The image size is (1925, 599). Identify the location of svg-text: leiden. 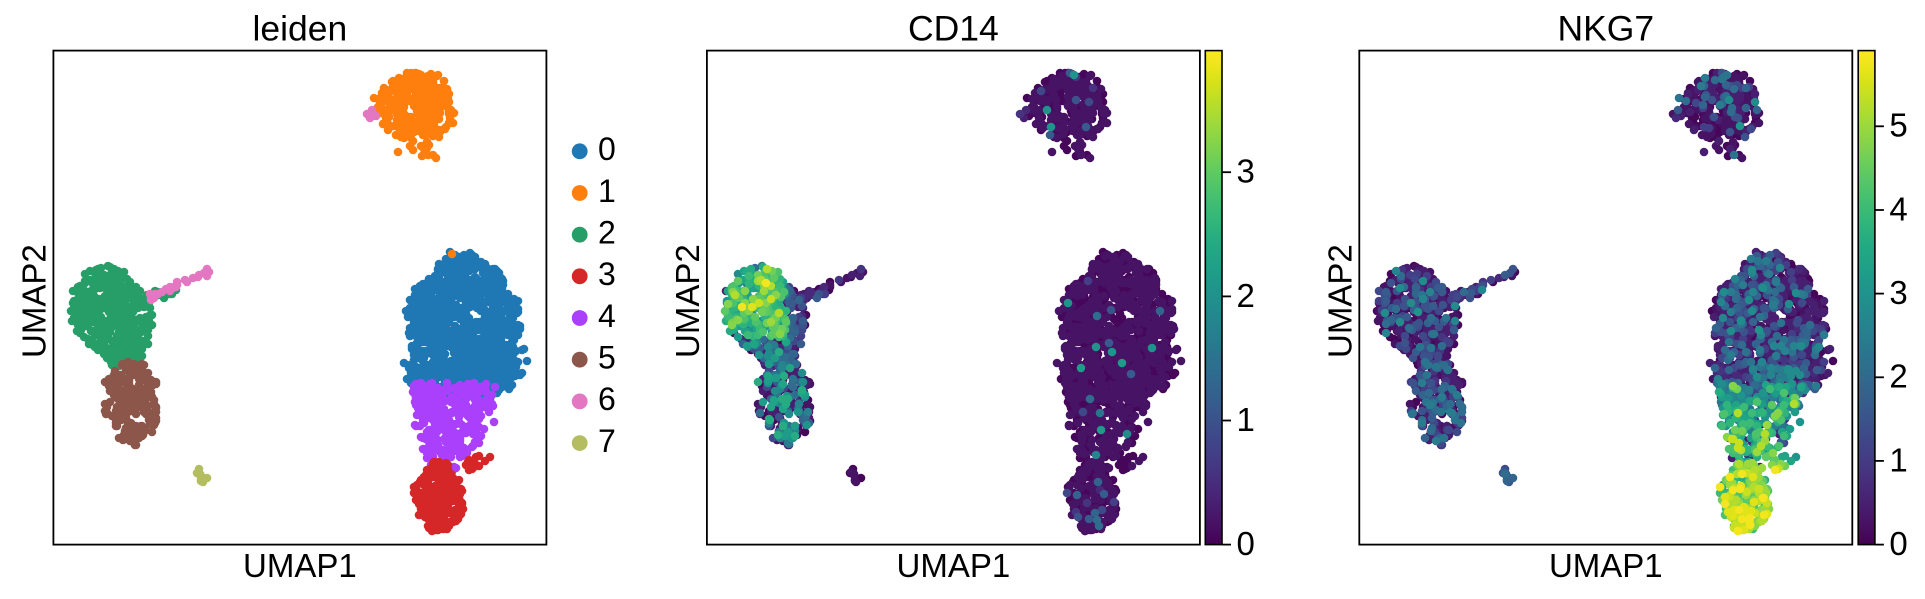
(300, 29).